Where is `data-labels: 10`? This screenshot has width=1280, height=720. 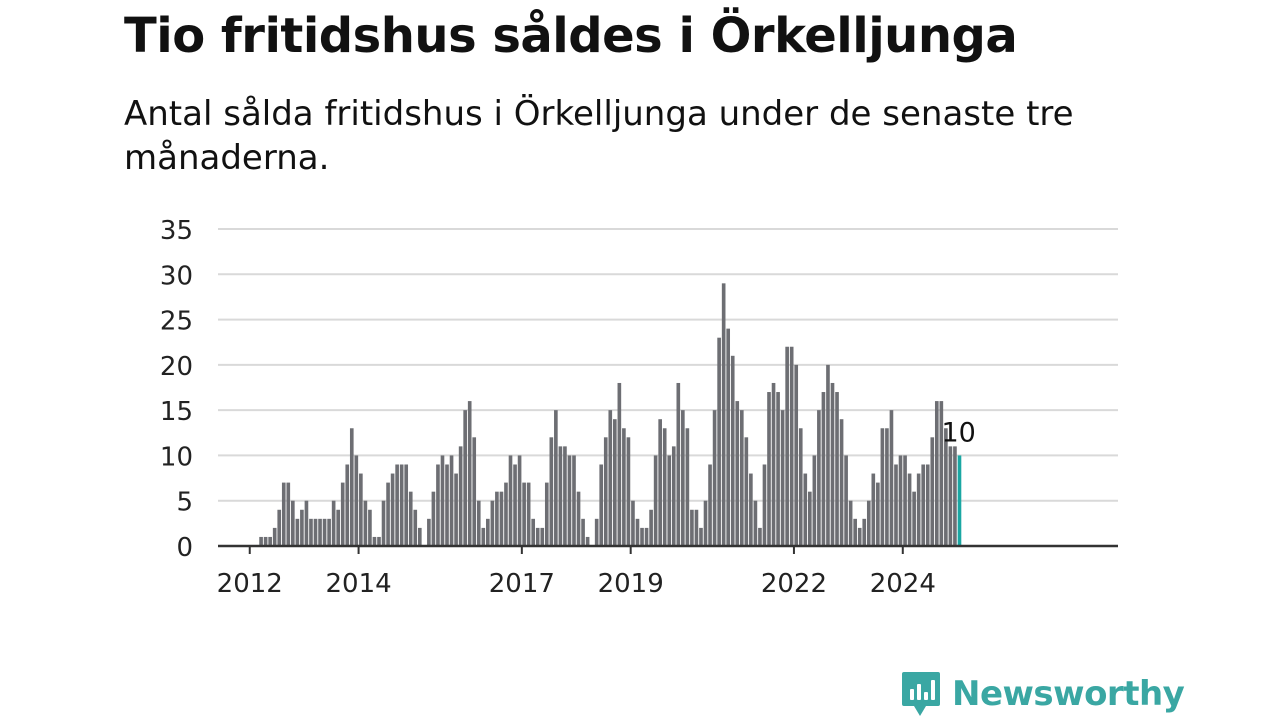 data-labels: 10 is located at coordinates (958, 432).